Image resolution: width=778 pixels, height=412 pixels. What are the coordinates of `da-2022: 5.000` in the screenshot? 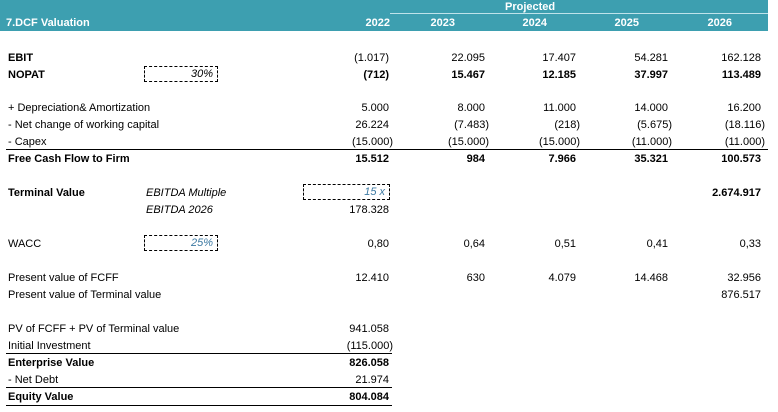 It's located at (375, 108).